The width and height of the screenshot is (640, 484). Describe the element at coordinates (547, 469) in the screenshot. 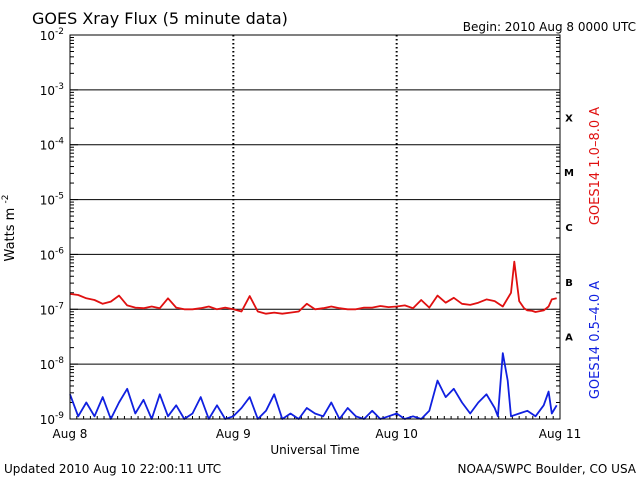

I see `credit-label: NOAA/SWPC Boulder, CO USA` at that location.